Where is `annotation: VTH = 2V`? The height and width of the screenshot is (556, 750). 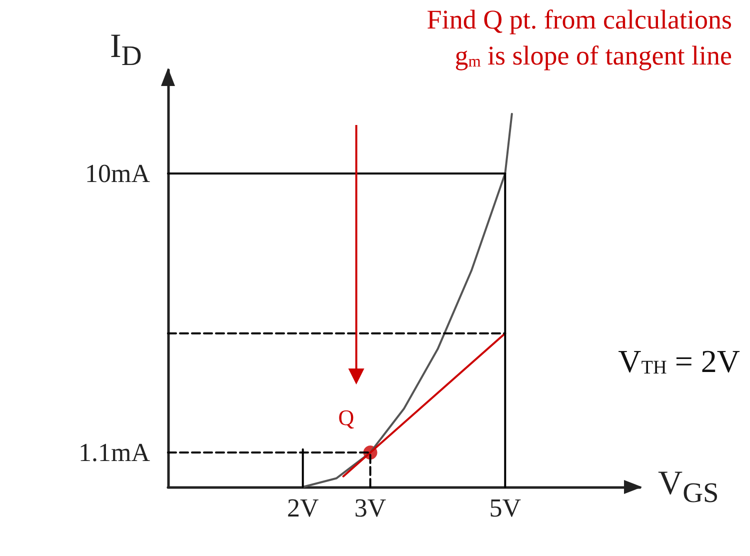 annotation: VTH = 2V is located at coordinates (679, 361).